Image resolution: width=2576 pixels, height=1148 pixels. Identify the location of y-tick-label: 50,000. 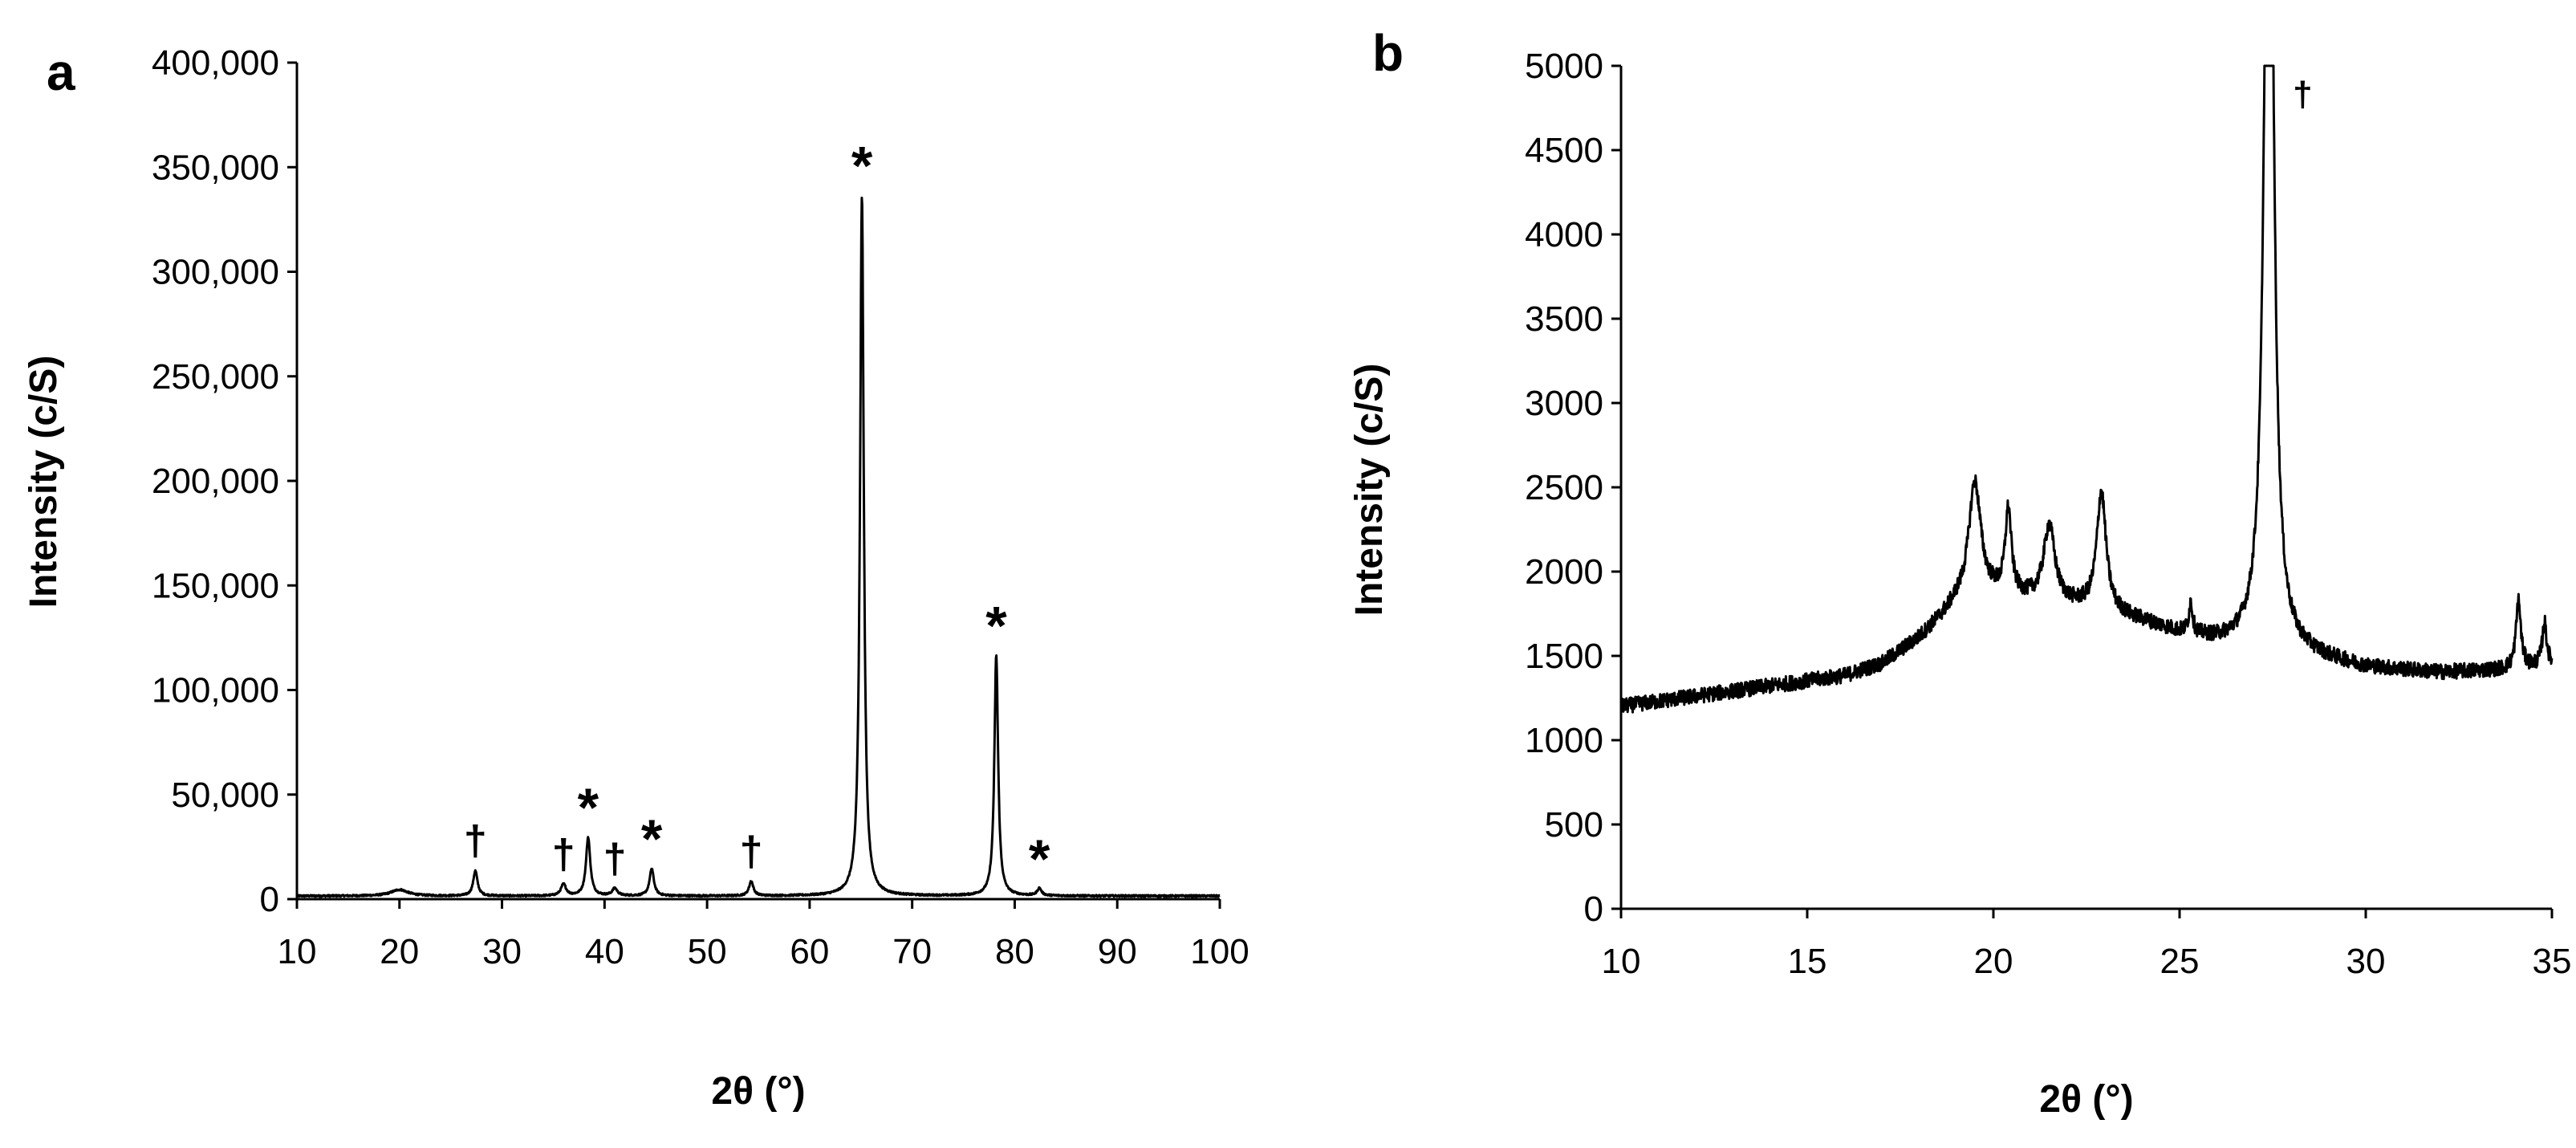
(225, 795).